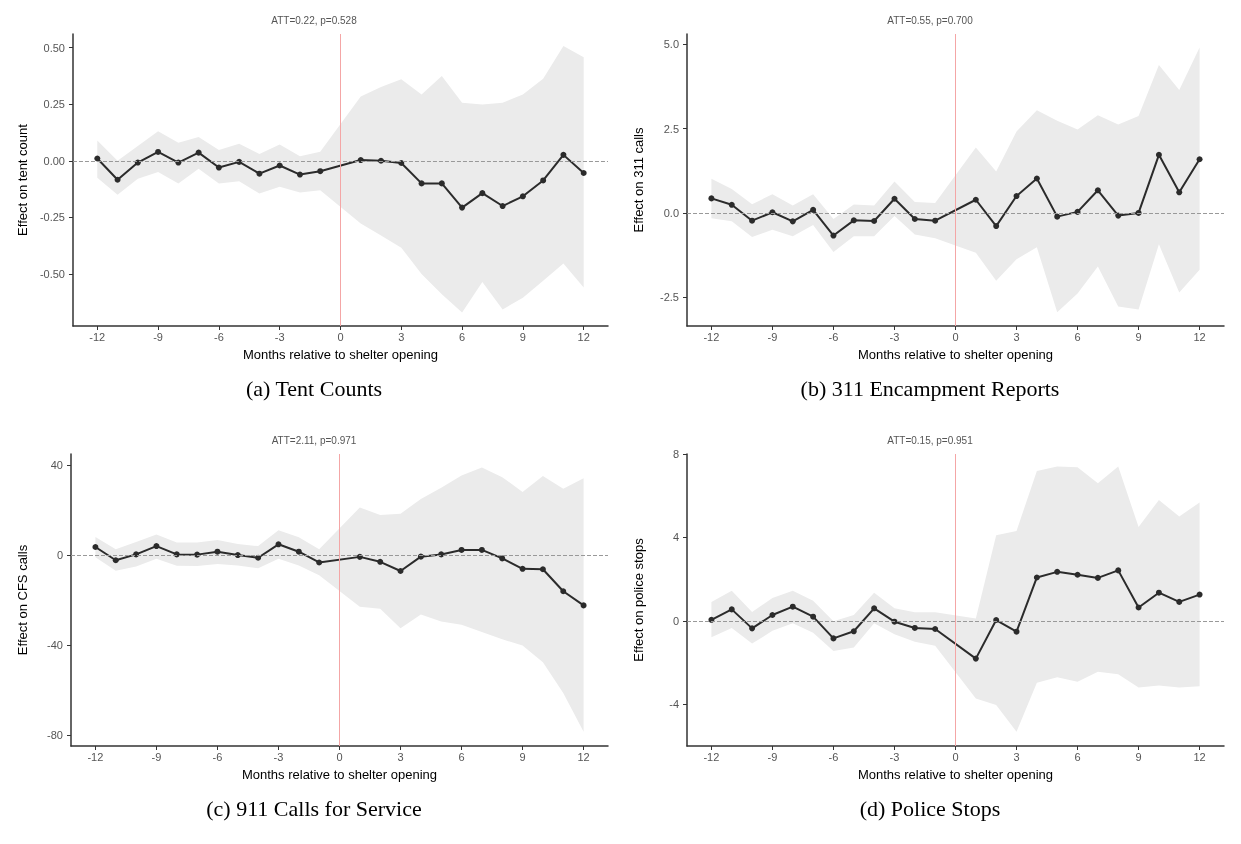 The image size is (1241, 844). What do you see at coordinates (671, 128) in the screenshot?
I see `y-tick-label: 2.5` at bounding box center [671, 128].